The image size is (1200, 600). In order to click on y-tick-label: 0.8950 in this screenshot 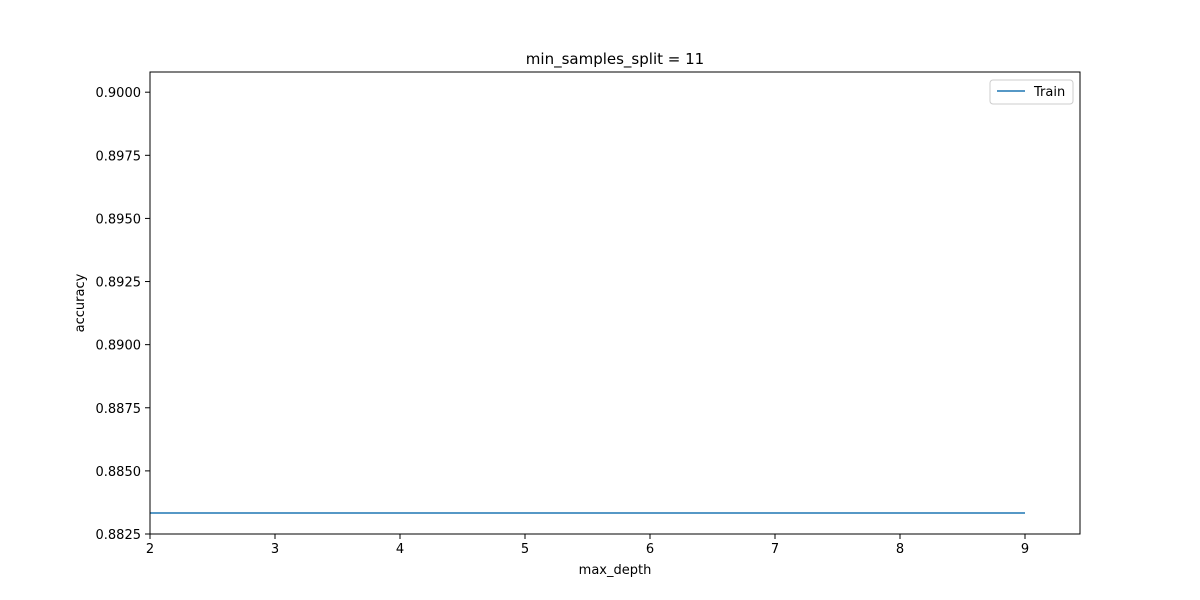, I will do `click(119, 219)`.